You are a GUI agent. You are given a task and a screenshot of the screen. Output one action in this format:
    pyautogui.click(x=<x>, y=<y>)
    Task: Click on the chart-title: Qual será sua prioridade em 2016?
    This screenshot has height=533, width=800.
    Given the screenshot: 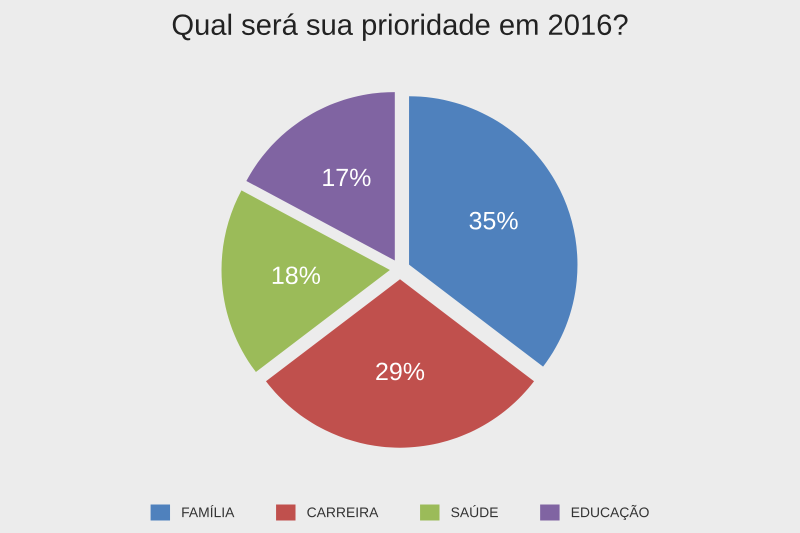 What is the action you would take?
    pyautogui.click(x=400, y=27)
    